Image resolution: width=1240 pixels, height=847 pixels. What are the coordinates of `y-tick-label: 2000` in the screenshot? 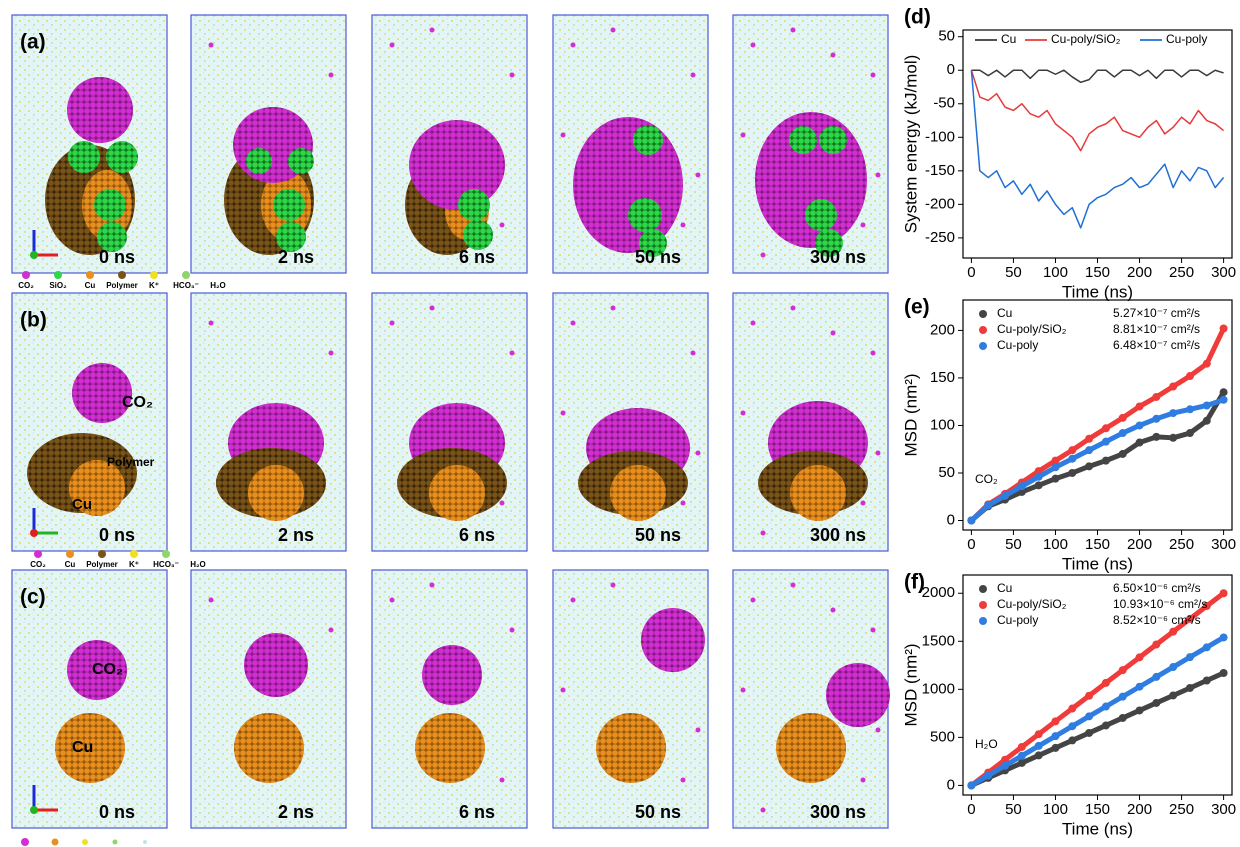 It's located at (938, 592).